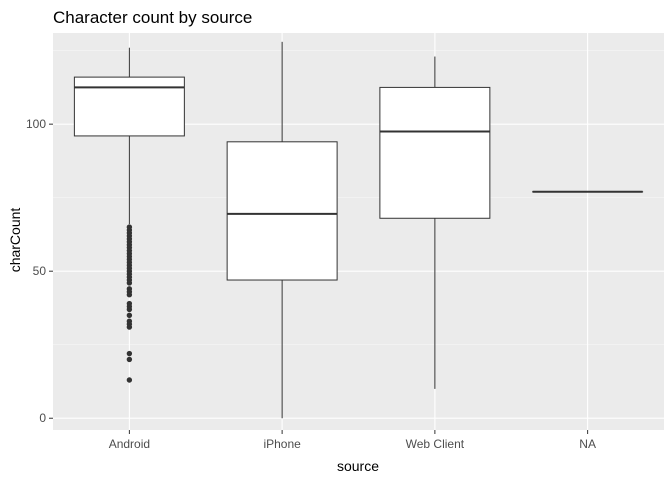 Image resolution: width=672 pixels, height=480 pixels. What do you see at coordinates (129, 444) in the screenshot?
I see `x-tick-label: Android` at bounding box center [129, 444].